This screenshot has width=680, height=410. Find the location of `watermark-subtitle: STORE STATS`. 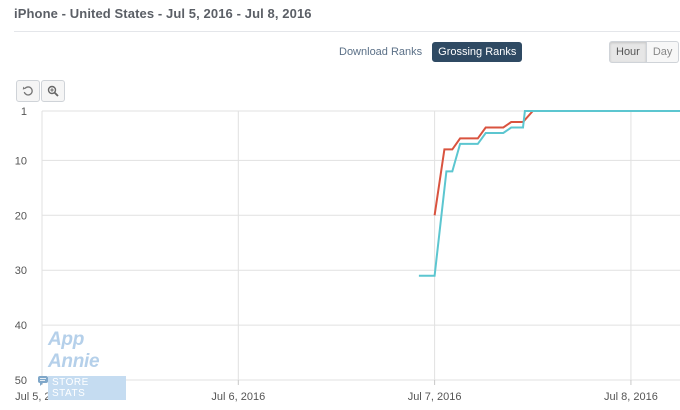

watermark-subtitle: STORE STATS is located at coordinates (87, 388).